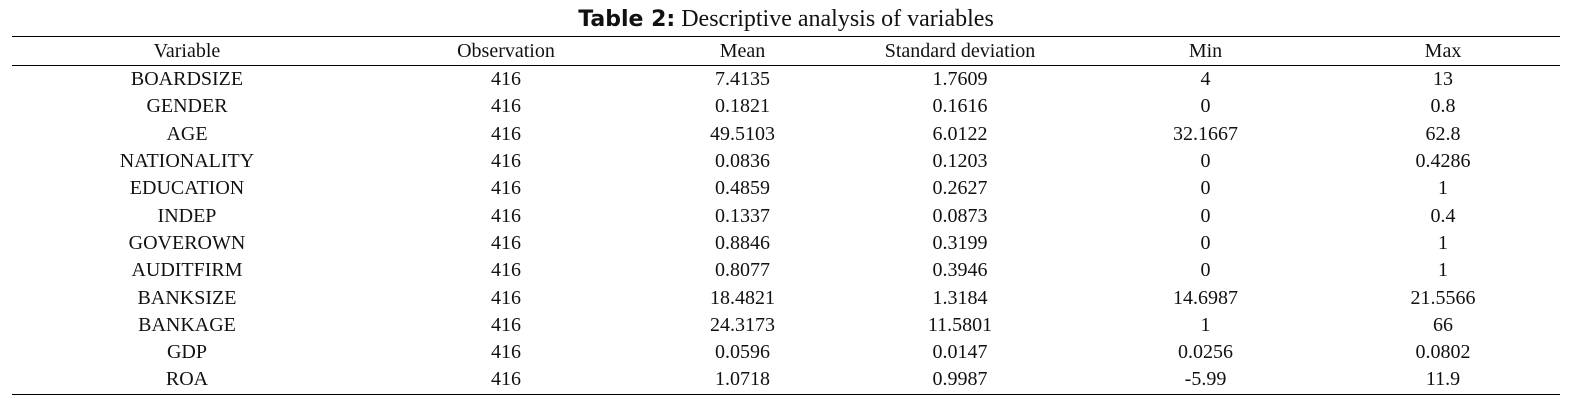  What do you see at coordinates (960, 324) in the screenshot?
I see `cell-standard-deviation: 11.5801` at bounding box center [960, 324].